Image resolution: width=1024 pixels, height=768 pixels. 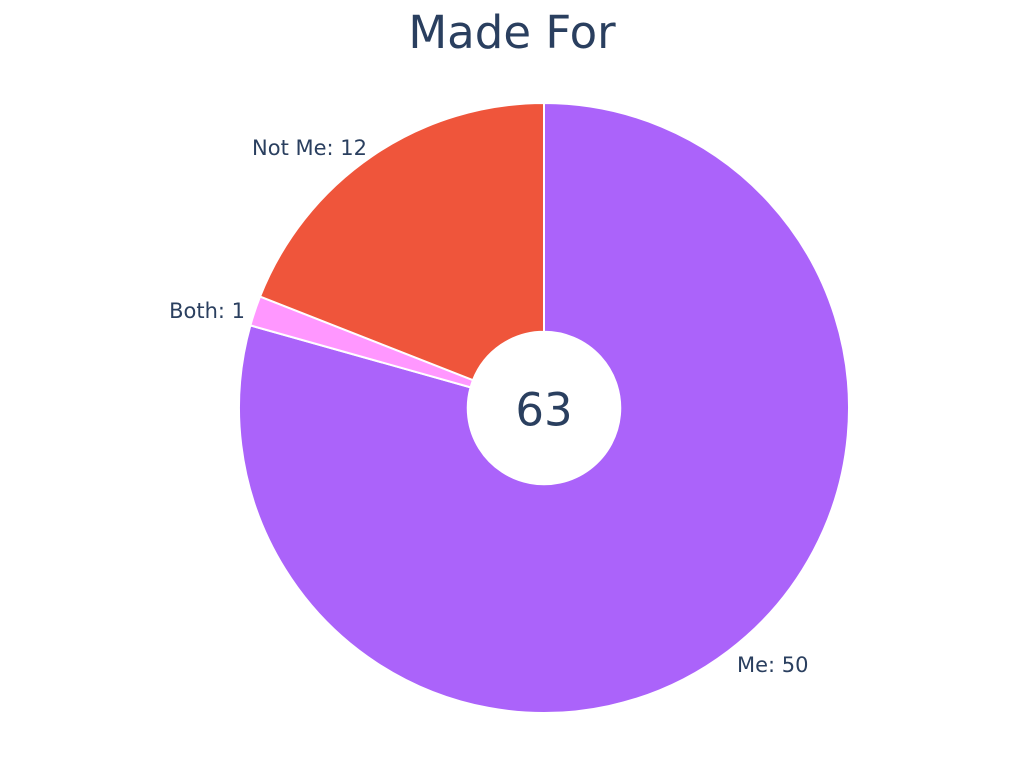 I want to click on pie-slice-not-me, so click(x=401, y=241).